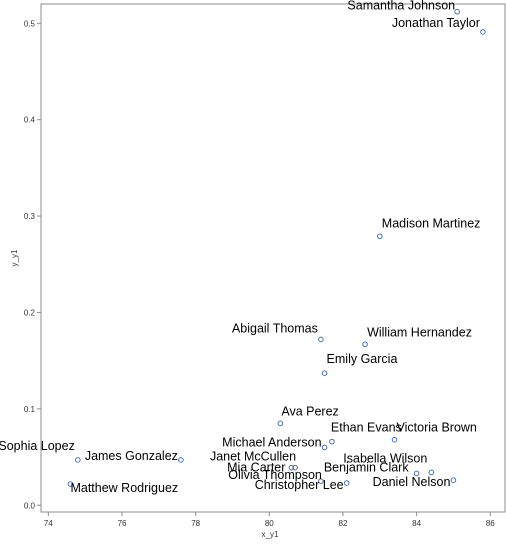 This screenshot has width=506, height=547. What do you see at coordinates (490, 523) in the screenshot?
I see `x-tick-label: 86` at bounding box center [490, 523].